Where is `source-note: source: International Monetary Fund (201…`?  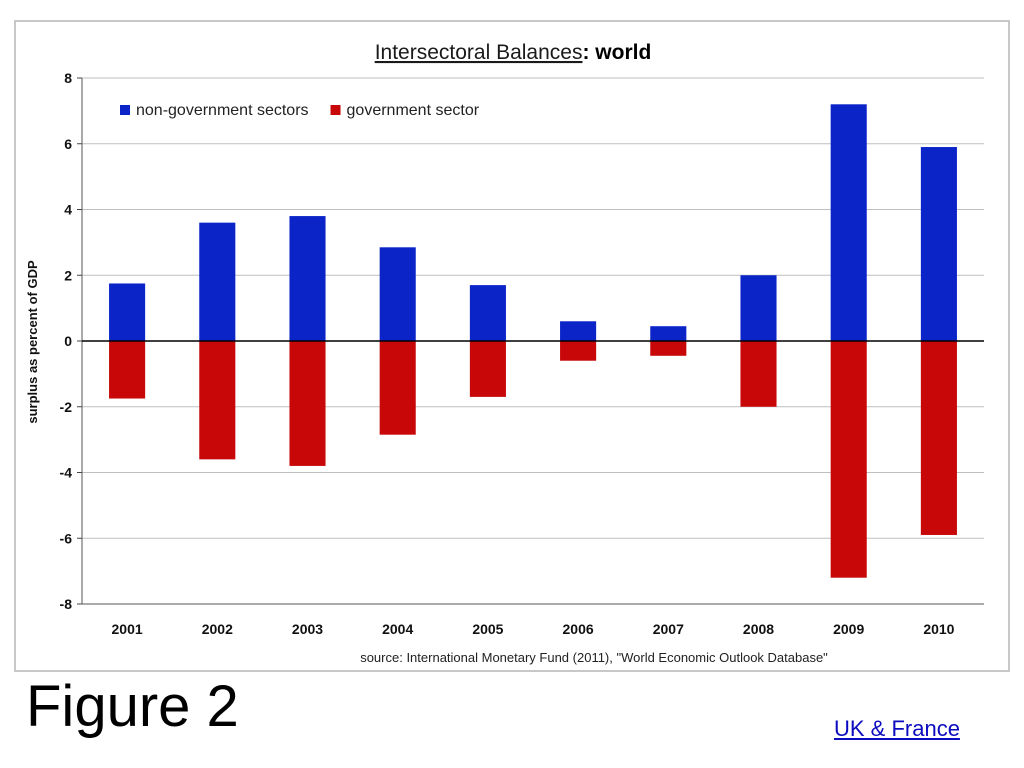
source-note: source: International Monetary Fund (201… is located at coordinates (594, 657).